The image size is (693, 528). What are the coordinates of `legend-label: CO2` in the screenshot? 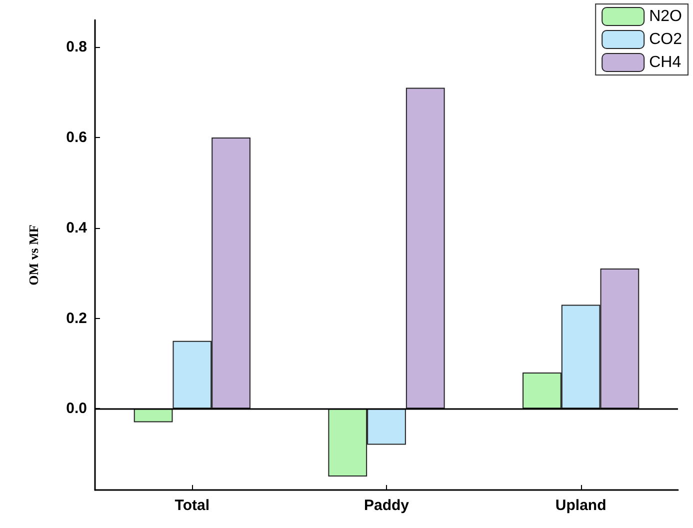 It's located at (665, 39).